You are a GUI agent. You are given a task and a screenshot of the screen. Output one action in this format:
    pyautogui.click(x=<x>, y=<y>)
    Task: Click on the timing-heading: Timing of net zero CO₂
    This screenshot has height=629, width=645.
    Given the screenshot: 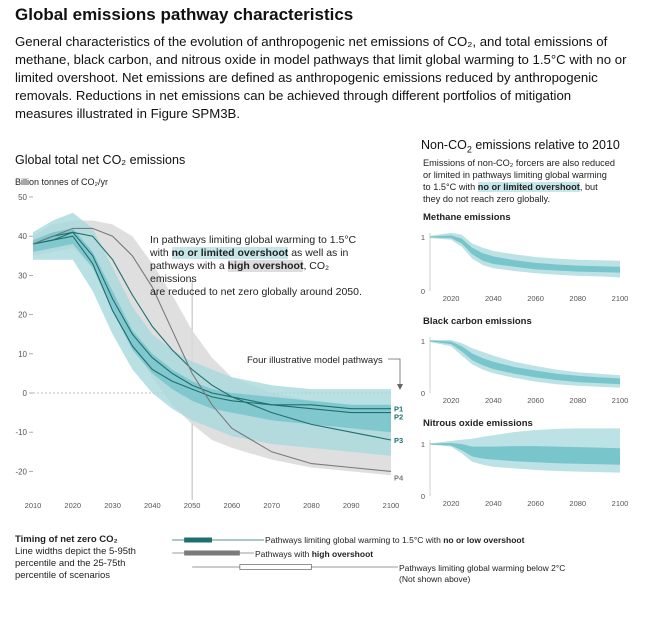 What is the action you would take?
    pyautogui.click(x=66, y=539)
    